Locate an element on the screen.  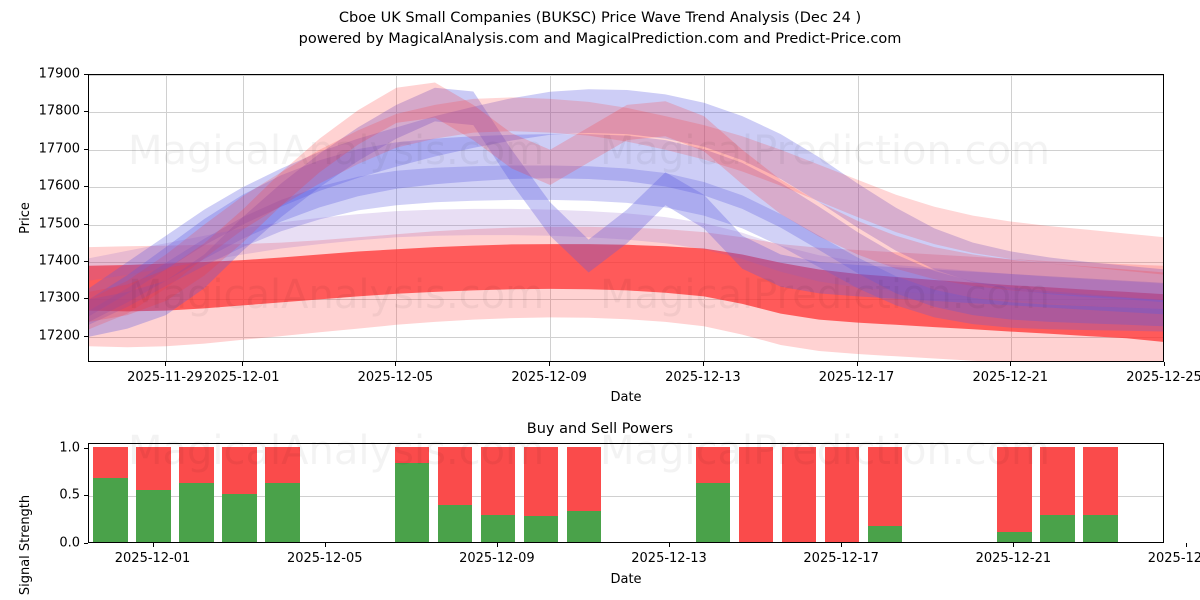
wave-band-red-core-band is located at coordinates (626, 293).